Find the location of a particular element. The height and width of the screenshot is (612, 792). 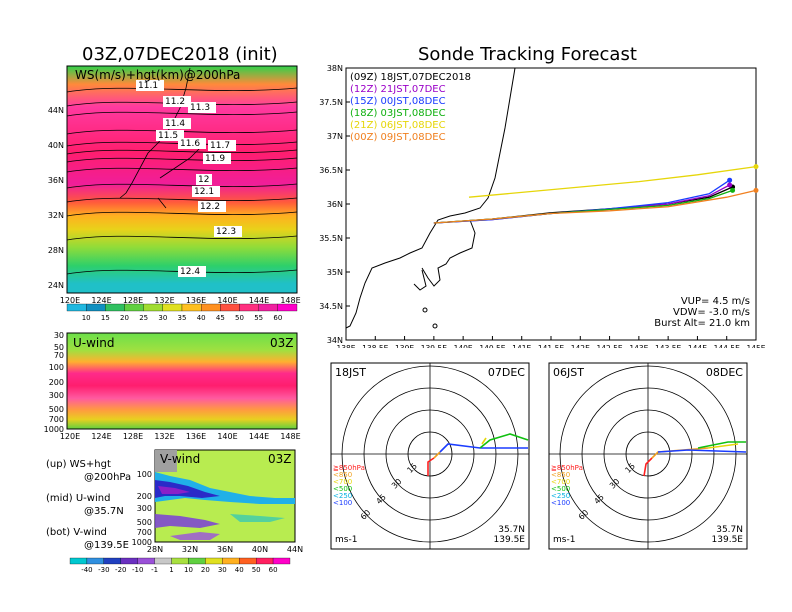

ws-colorbar: 10 15 20 25 30 35 40 45 50 55 60 is located at coordinates (182, 312).